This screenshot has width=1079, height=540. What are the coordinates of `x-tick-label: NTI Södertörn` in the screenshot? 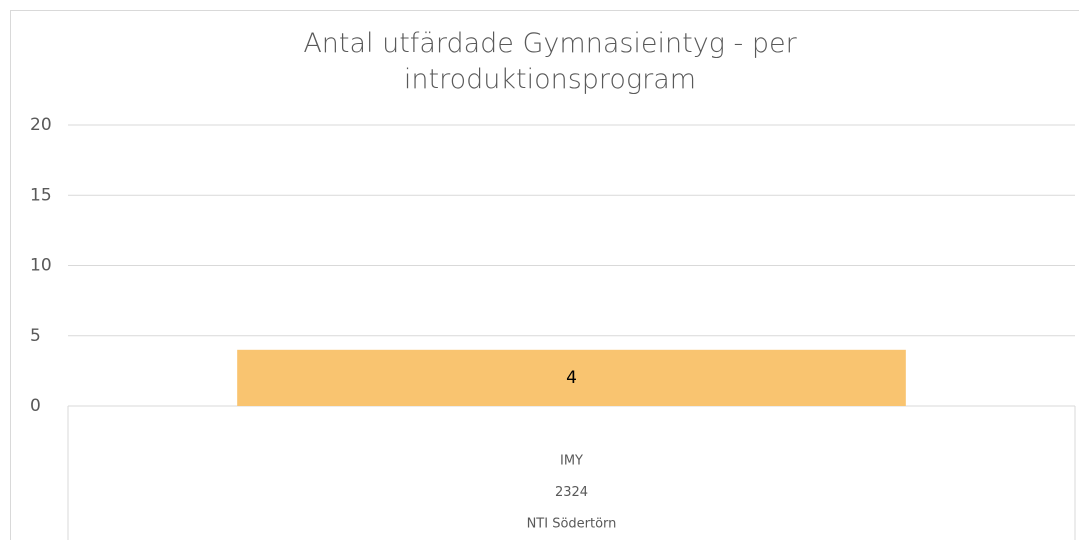 It's located at (572, 524).